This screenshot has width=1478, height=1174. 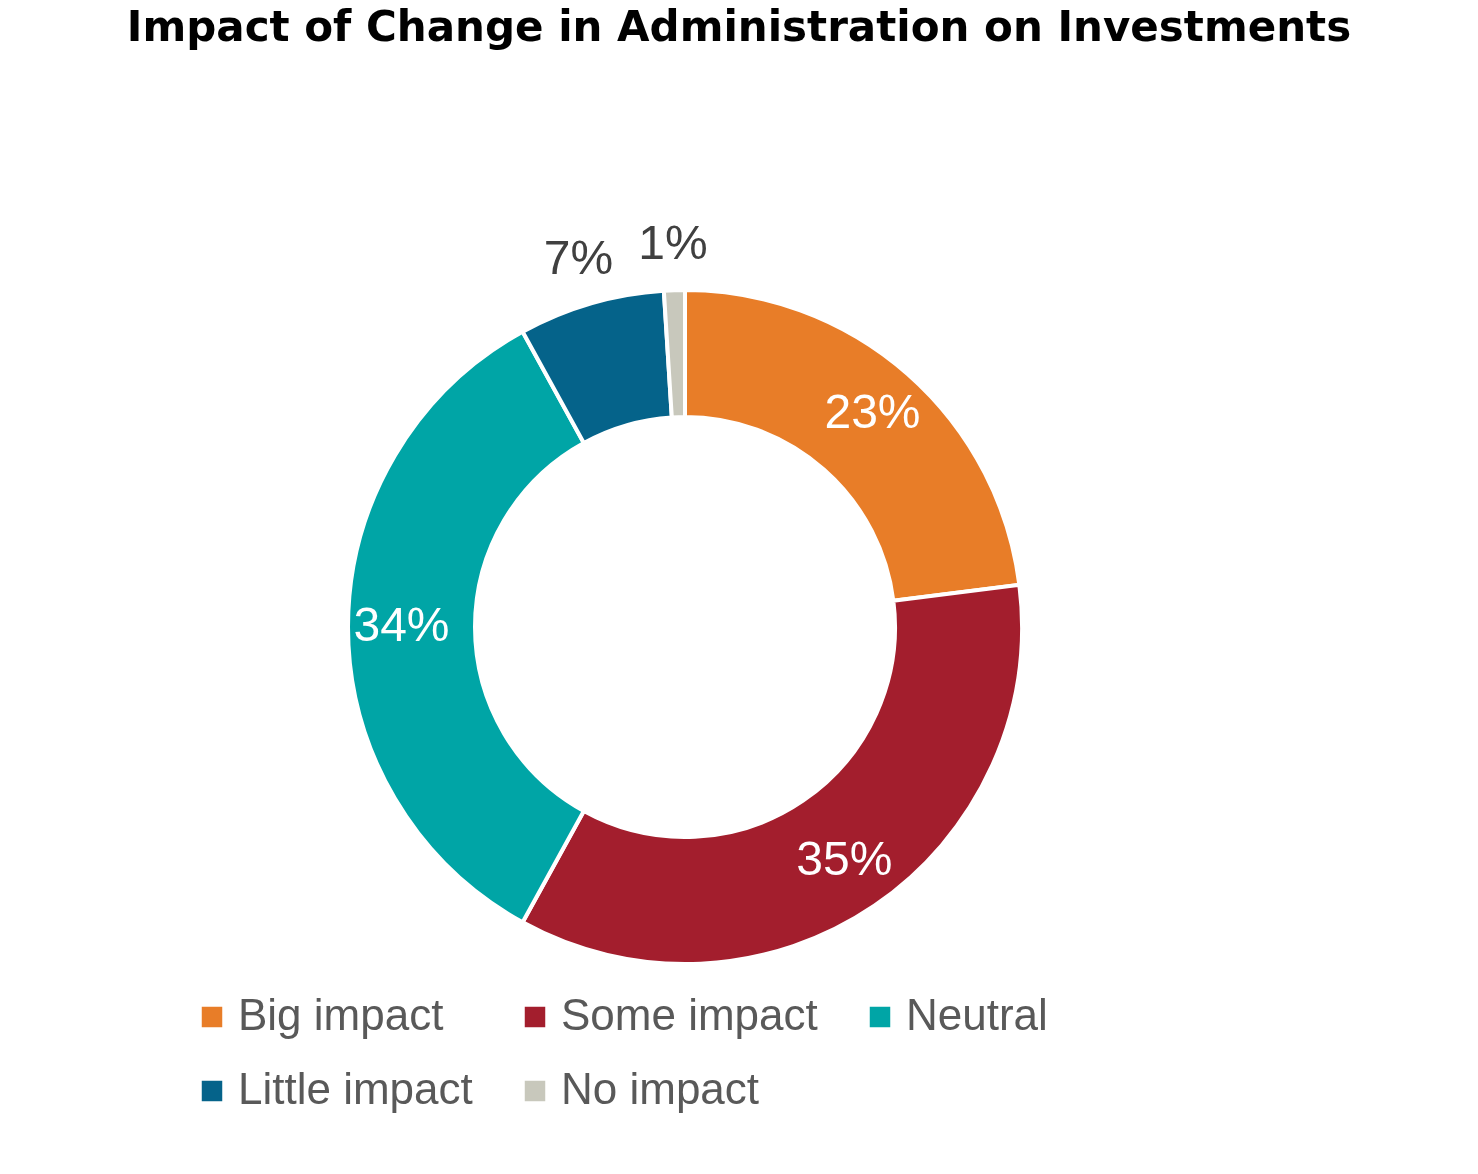 What do you see at coordinates (401, 624) in the screenshot?
I see `data-label: 34%` at bounding box center [401, 624].